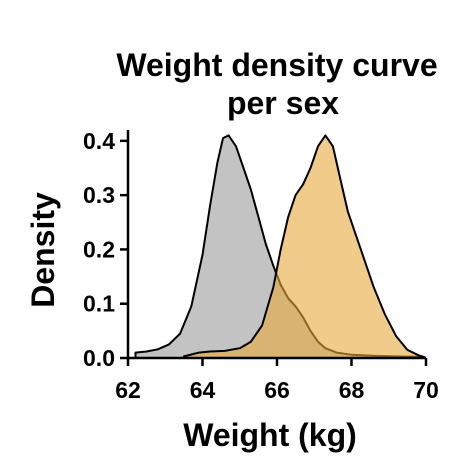 Image resolution: width=474 pixels, height=474 pixels. Describe the element at coordinates (352, 390) in the screenshot. I see `x-tick-label: 68` at that location.